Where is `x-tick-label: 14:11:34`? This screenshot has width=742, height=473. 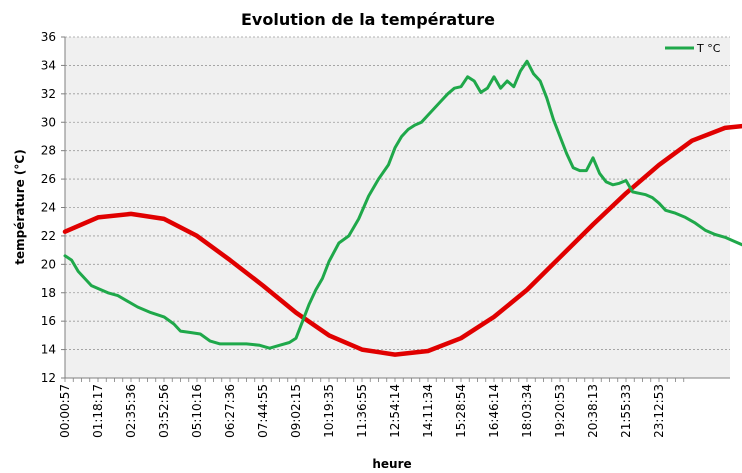
x-tick-label: 14:11:34 is located at coordinates (428, 411).